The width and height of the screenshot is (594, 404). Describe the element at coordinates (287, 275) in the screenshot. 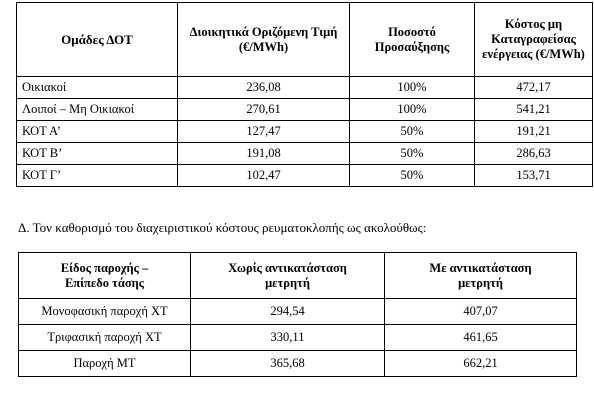

I see `header-without-meter-replacement: Χωρίς αντικατάσταση μετρητή` at that location.